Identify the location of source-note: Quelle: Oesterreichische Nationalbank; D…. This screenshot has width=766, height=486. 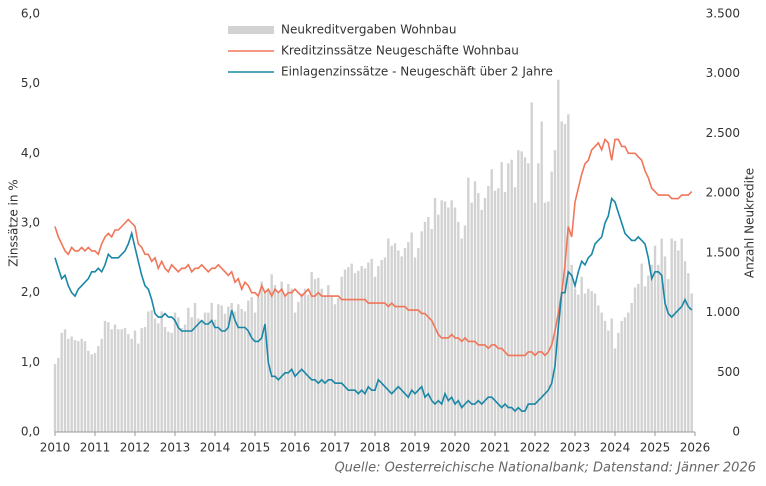
(545, 468).